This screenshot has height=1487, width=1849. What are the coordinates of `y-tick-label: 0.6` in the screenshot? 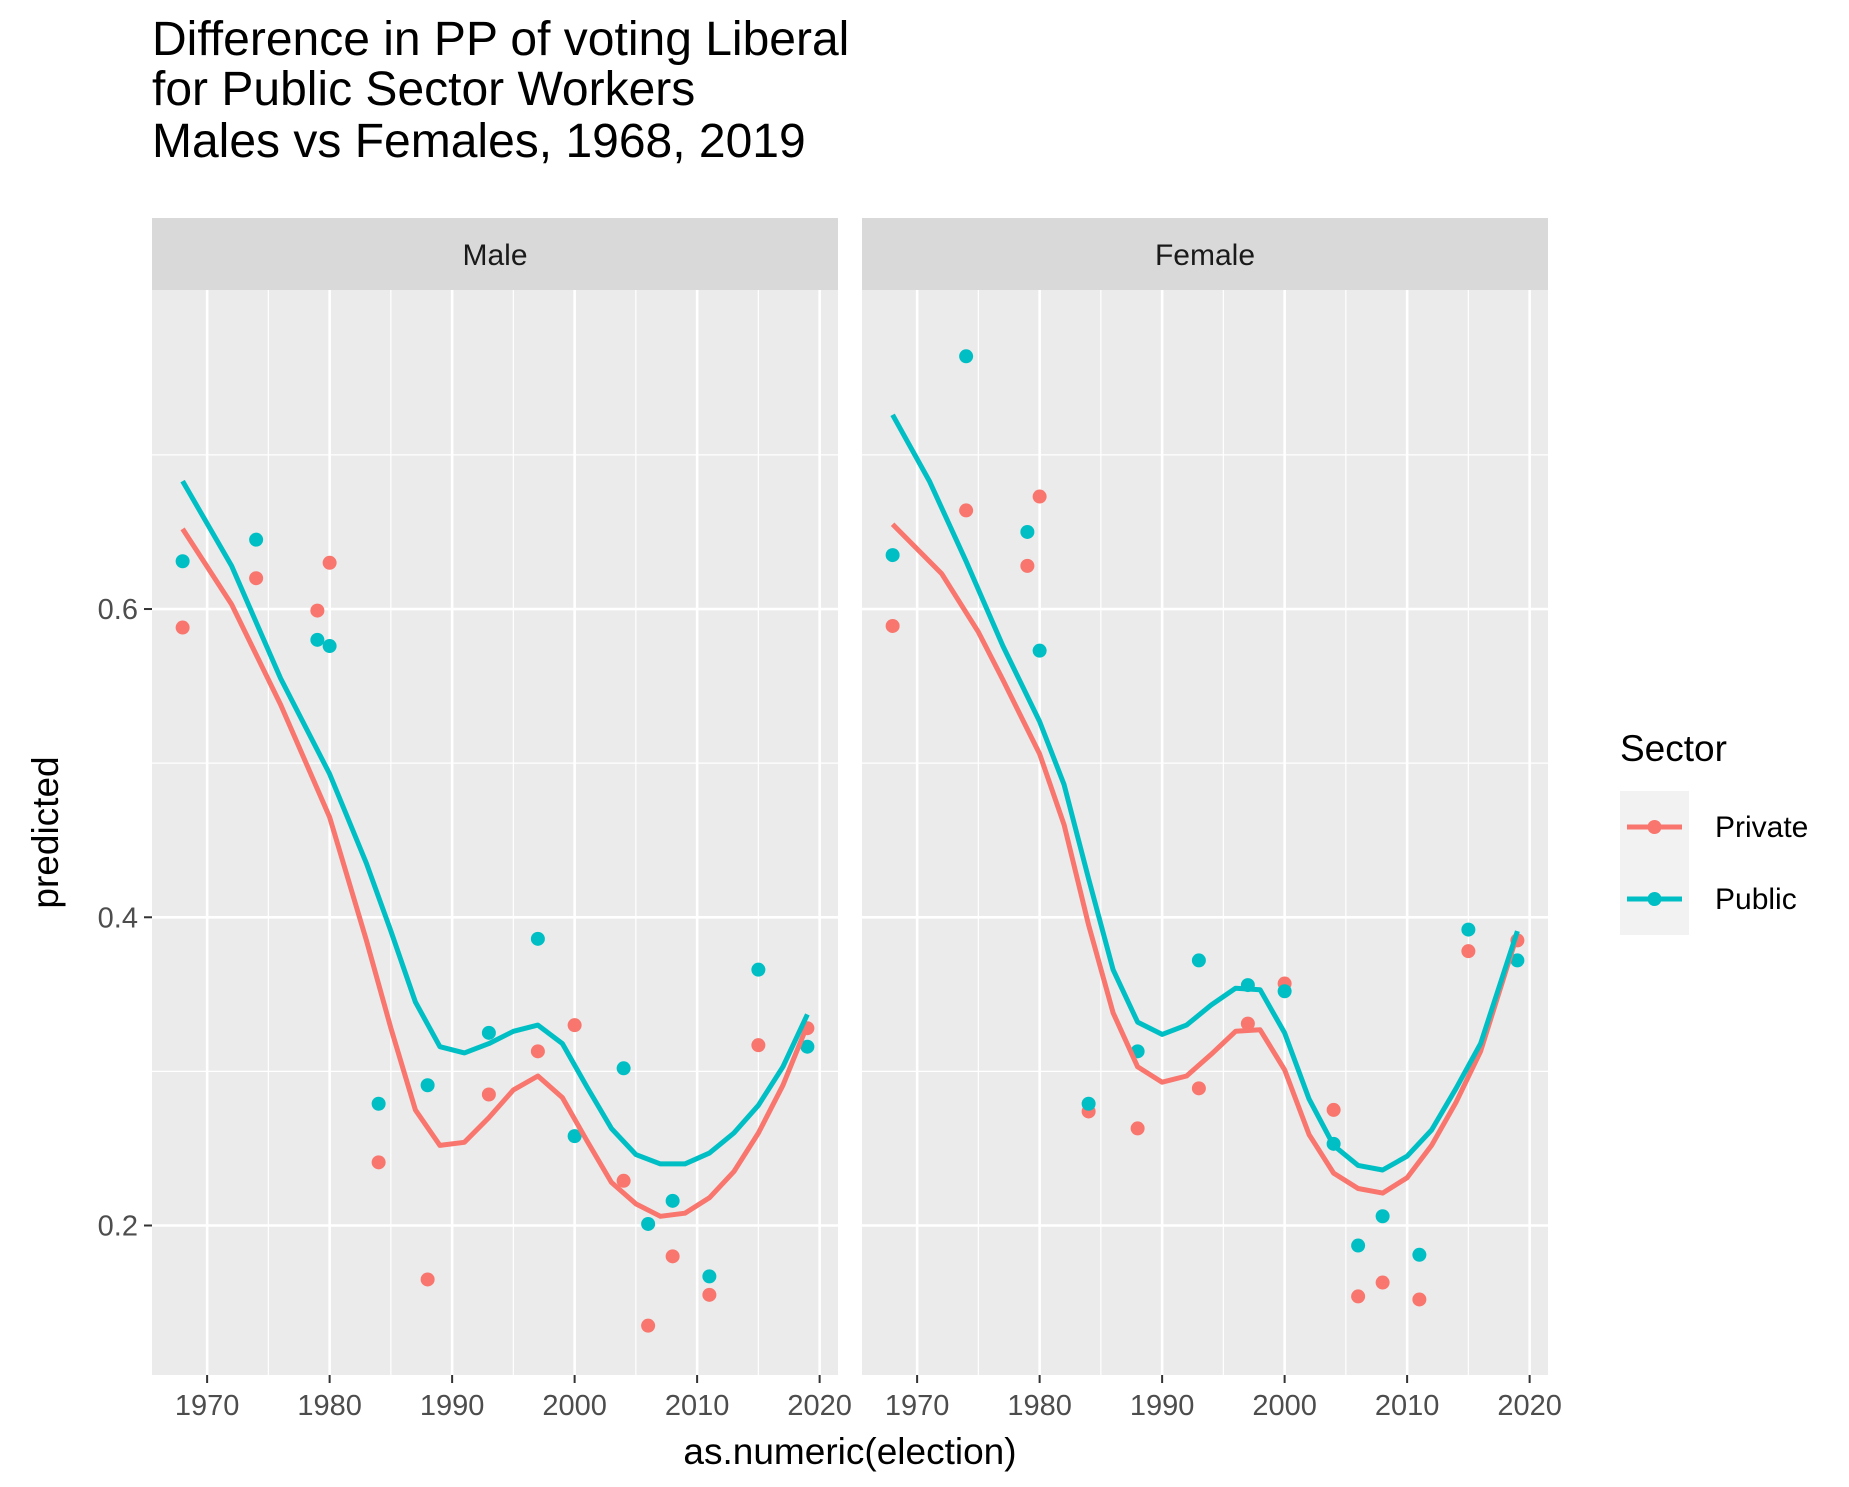 It's located at (118, 610).